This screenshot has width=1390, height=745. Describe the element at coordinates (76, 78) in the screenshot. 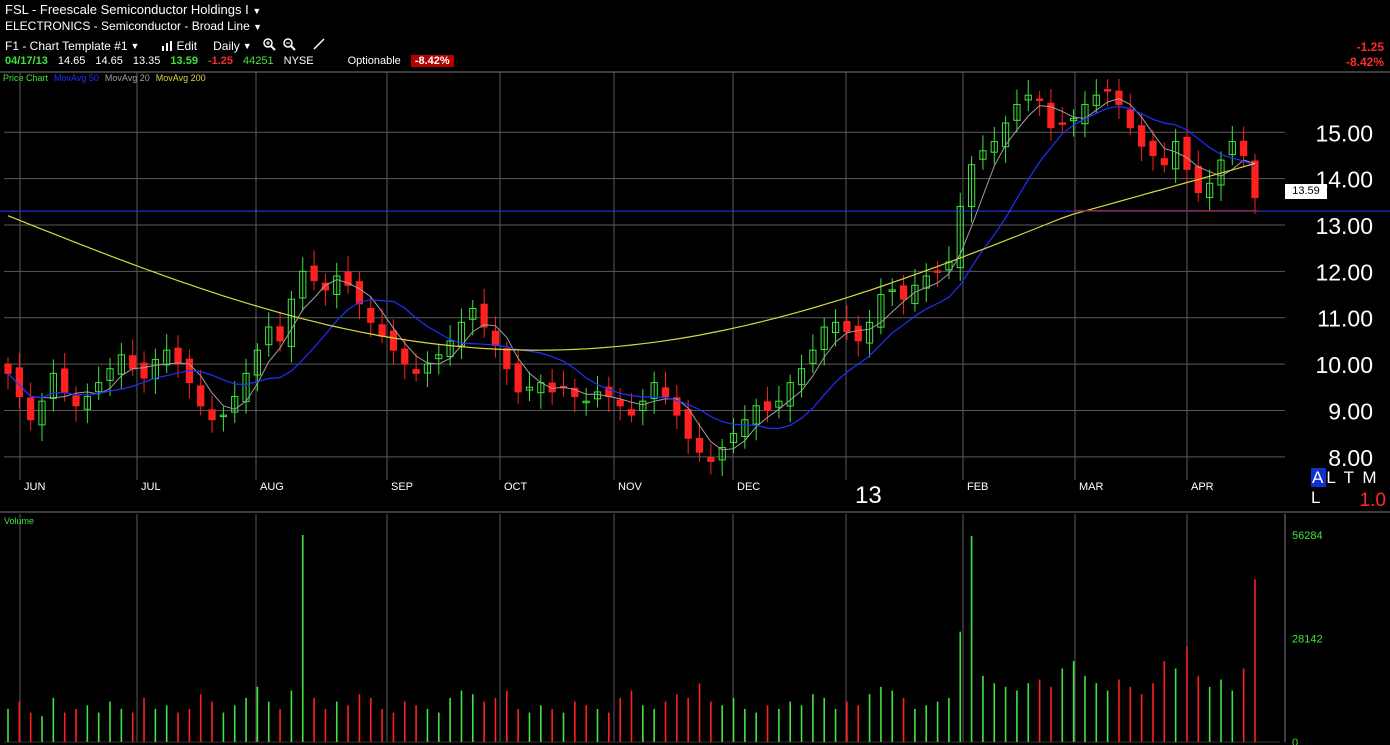

I see `legend-ma50: MovAvg 50` at that location.